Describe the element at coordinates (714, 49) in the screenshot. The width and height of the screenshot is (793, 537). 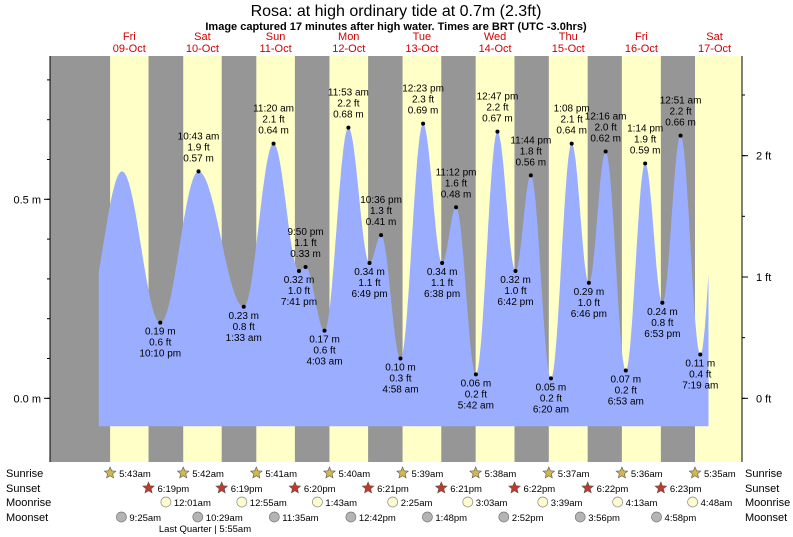
I see `day-date-label: 17-Oct` at that location.